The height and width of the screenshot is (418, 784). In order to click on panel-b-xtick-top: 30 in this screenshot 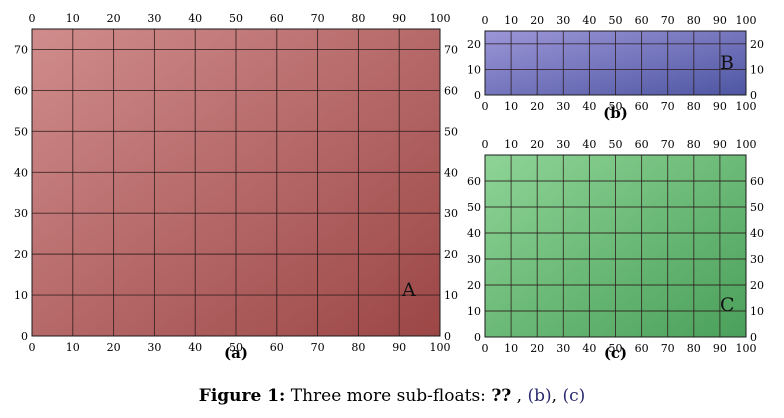, I will do `click(563, 20)`.